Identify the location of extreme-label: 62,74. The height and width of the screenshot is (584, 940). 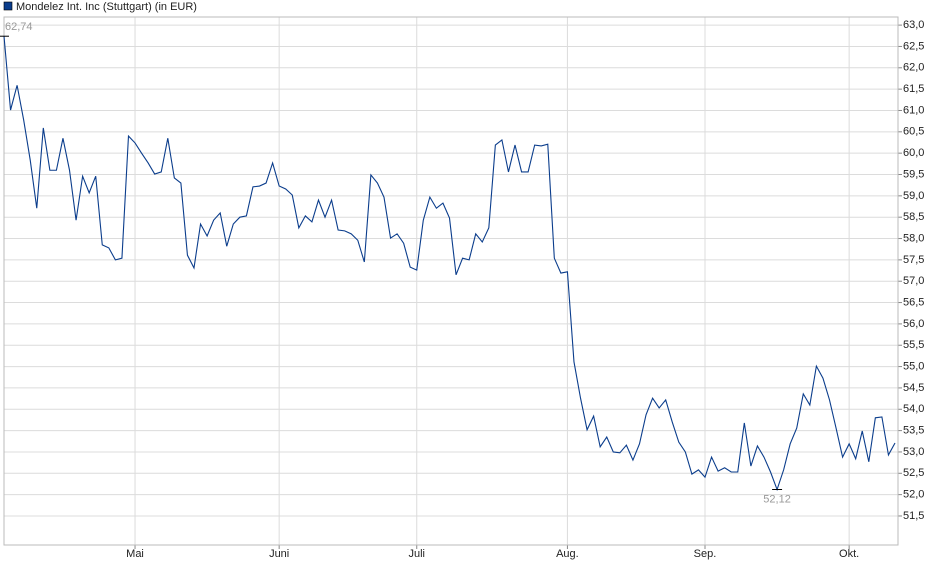
(19, 27).